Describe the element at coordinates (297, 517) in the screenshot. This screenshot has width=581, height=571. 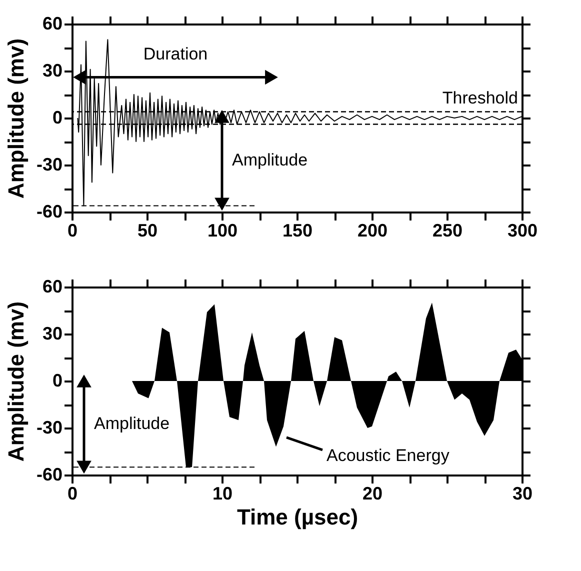
I see `x-axis-title: Time (µsec)` at that location.